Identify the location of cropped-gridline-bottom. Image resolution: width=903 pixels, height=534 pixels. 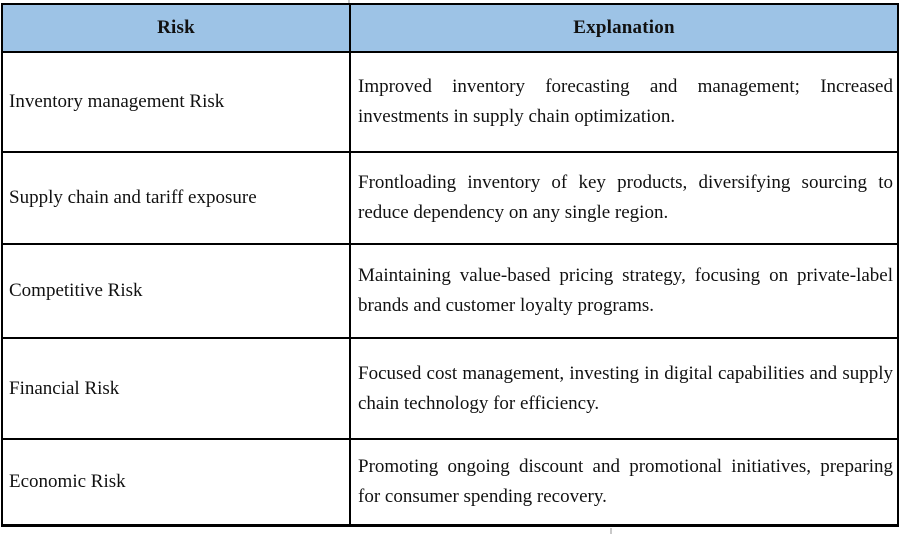
(611, 531).